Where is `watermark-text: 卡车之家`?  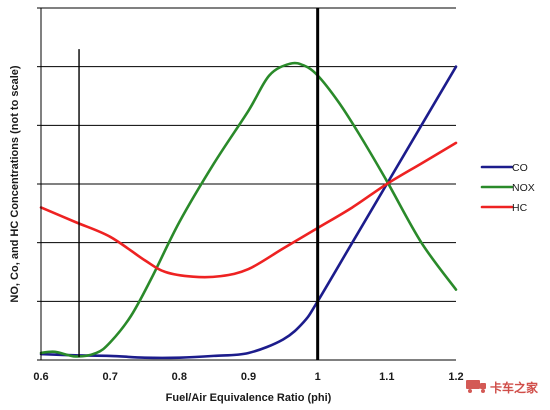 watermark-text: 卡车之家 is located at coordinates (514, 387).